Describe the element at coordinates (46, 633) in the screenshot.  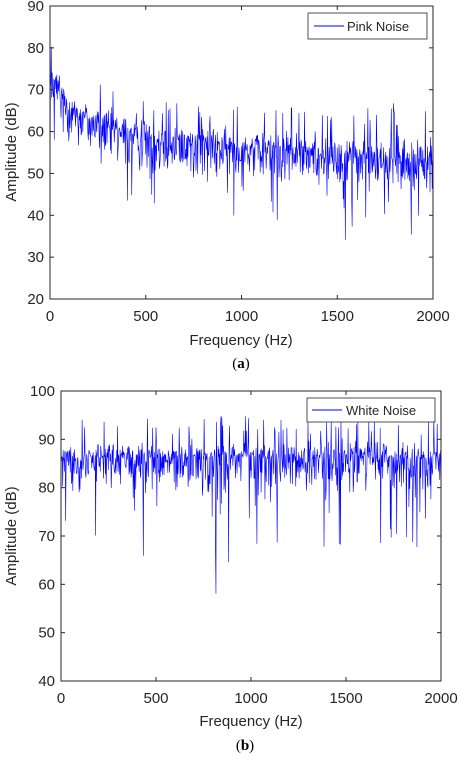
I see `y-tick-label-b-1: 50` at that location.